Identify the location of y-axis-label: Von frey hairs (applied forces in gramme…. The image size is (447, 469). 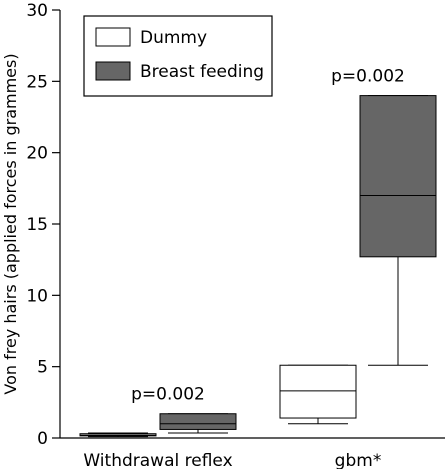
(10, 223).